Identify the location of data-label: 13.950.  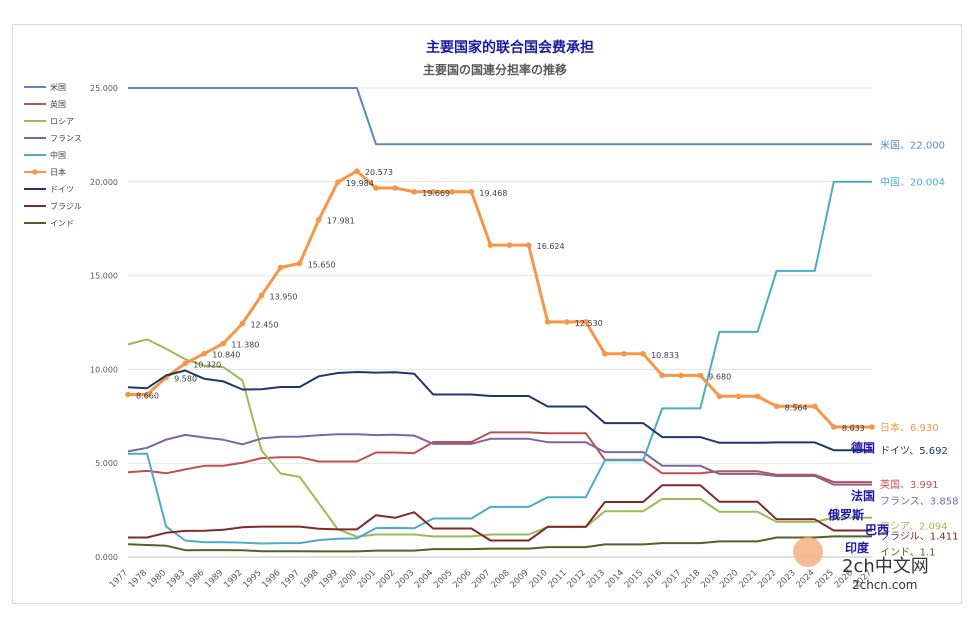
(284, 296).